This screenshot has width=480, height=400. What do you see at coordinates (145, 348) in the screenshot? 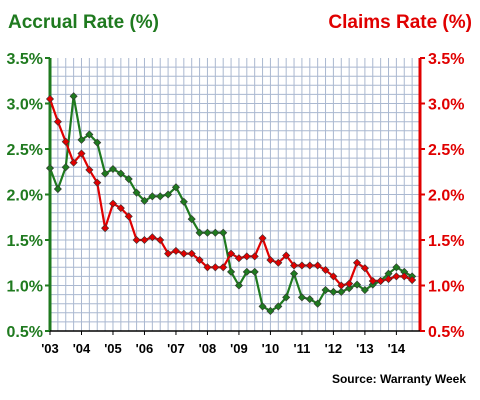
I see `x-tick-label: '06` at bounding box center [145, 348].